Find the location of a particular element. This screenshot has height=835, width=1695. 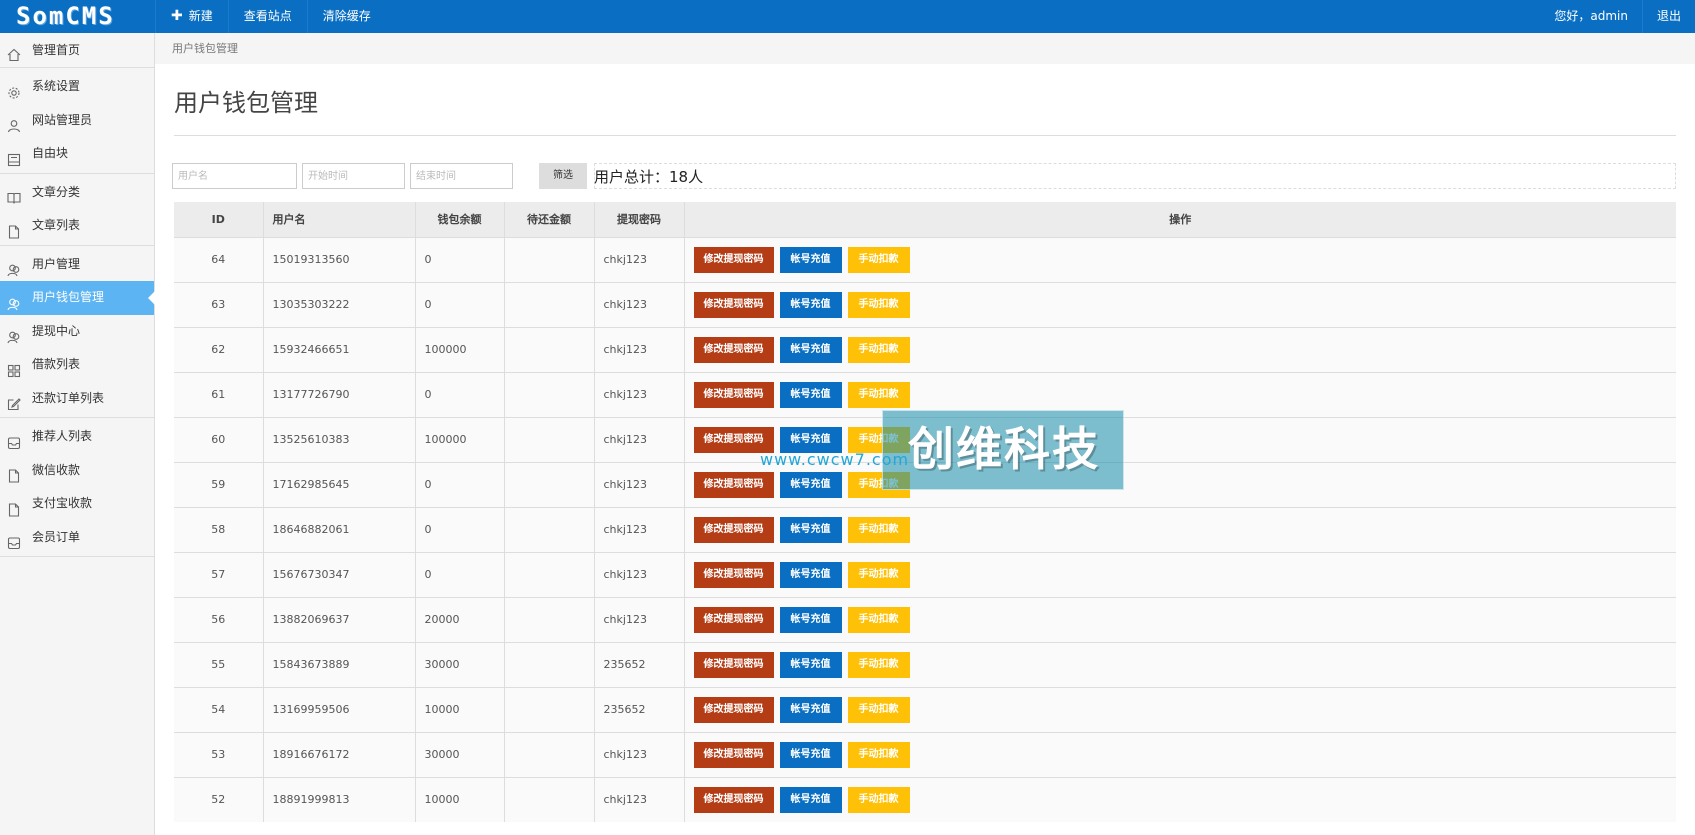

start-time-input is located at coordinates (353, 176).